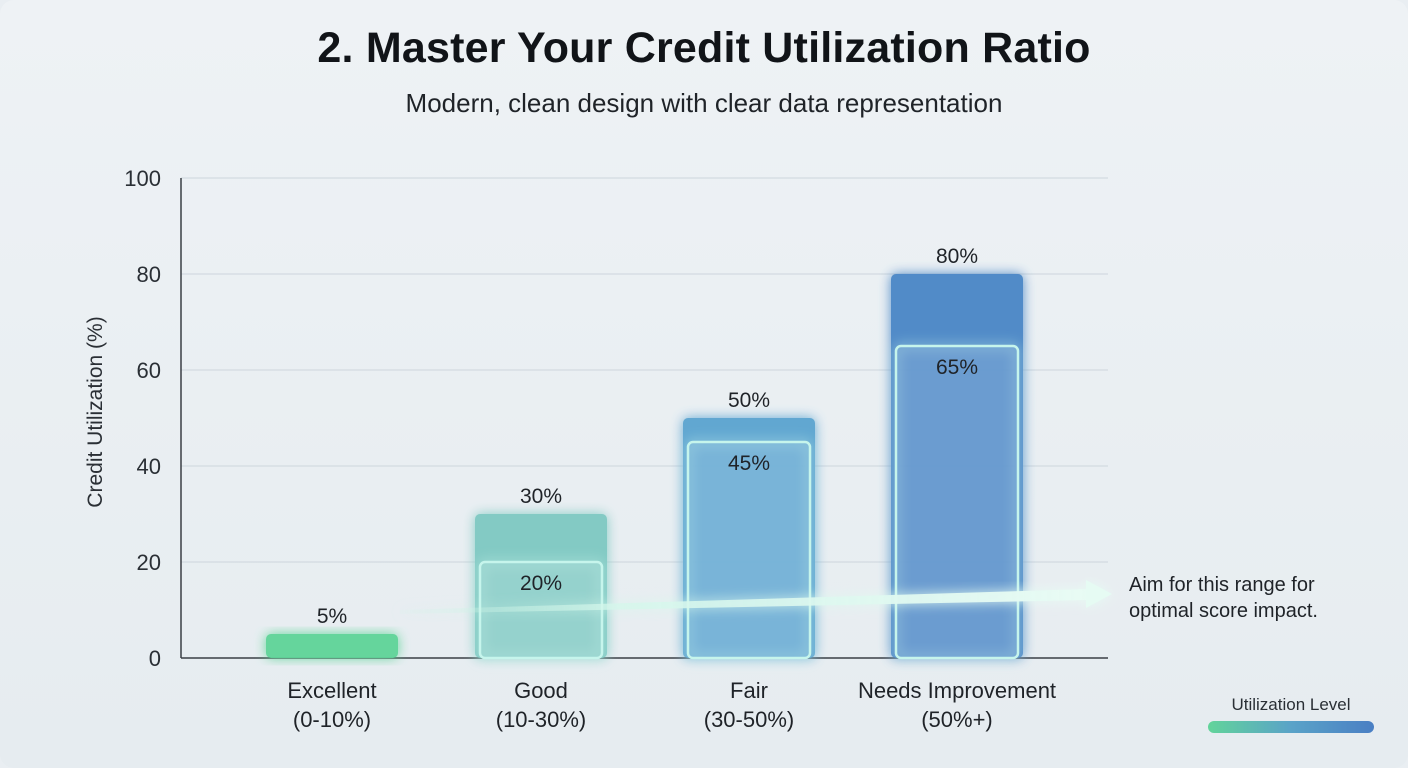 The image size is (1408, 768). I want to click on bar-value-label: 5%, so click(332, 616).